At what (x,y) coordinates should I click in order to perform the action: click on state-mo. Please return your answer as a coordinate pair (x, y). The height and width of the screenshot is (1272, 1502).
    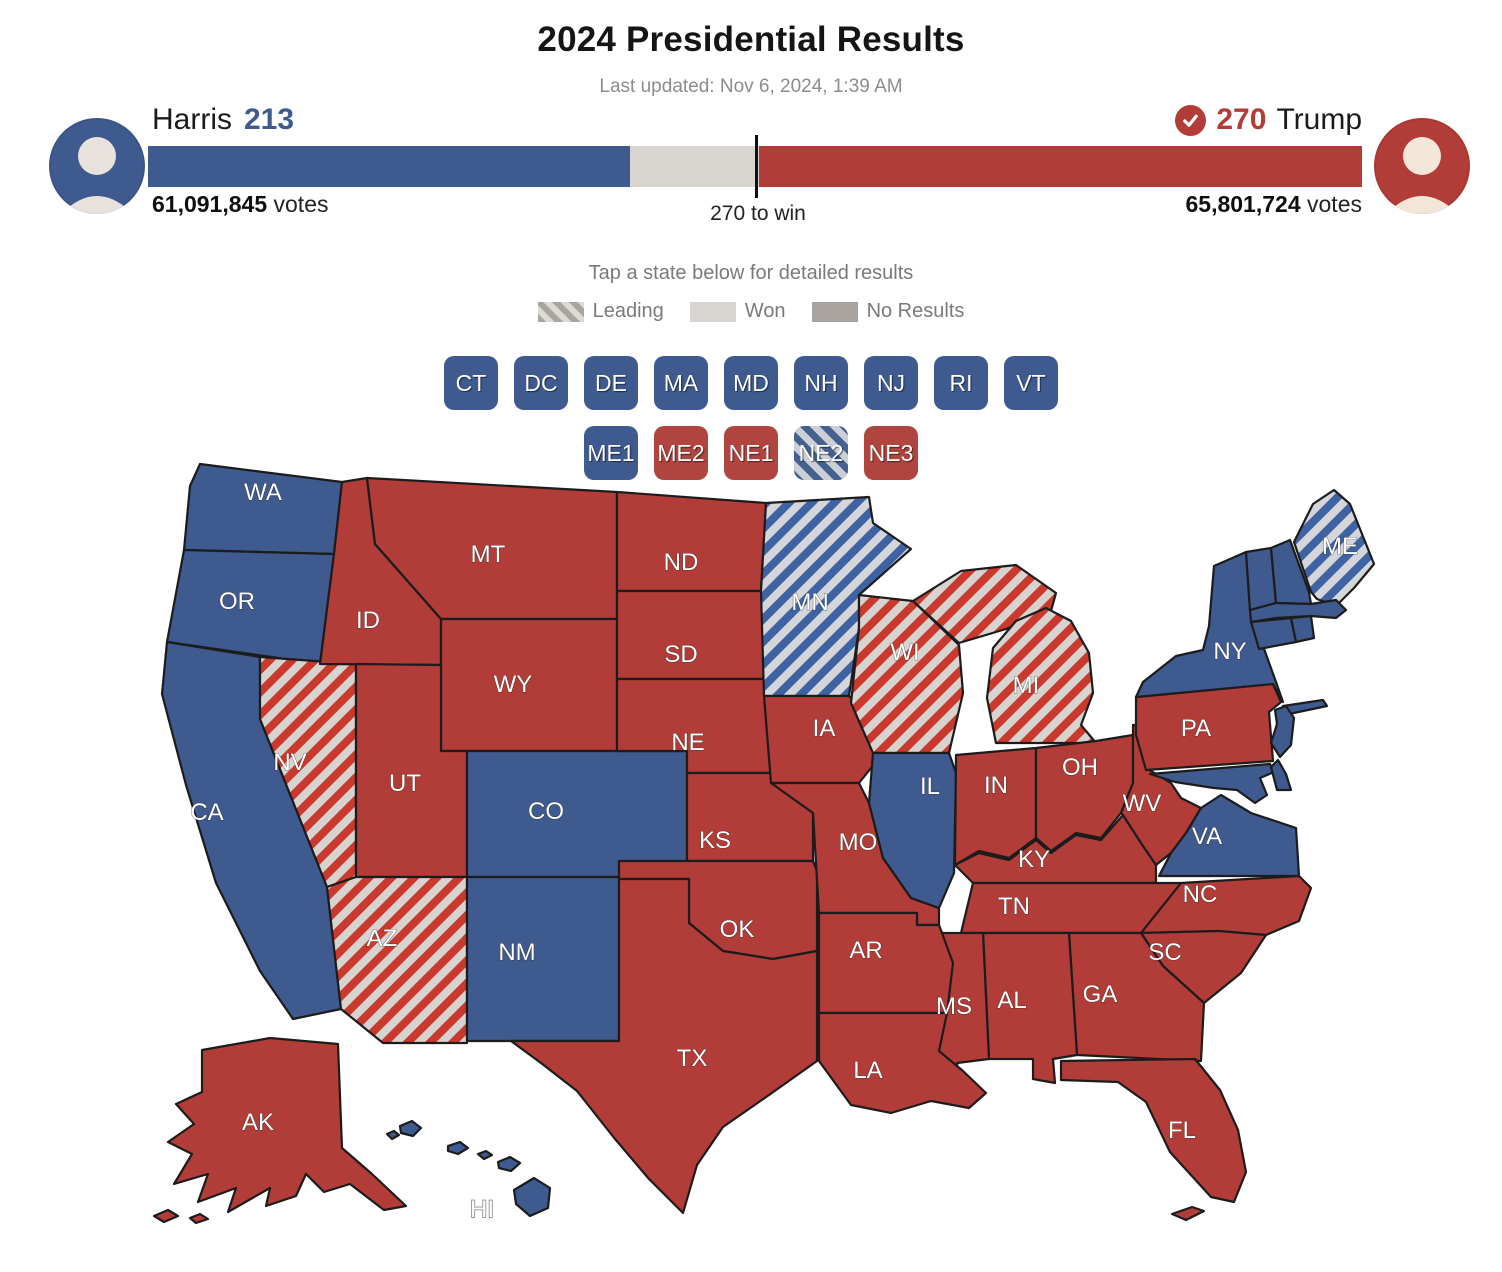
    Looking at the image, I should click on (855, 854).